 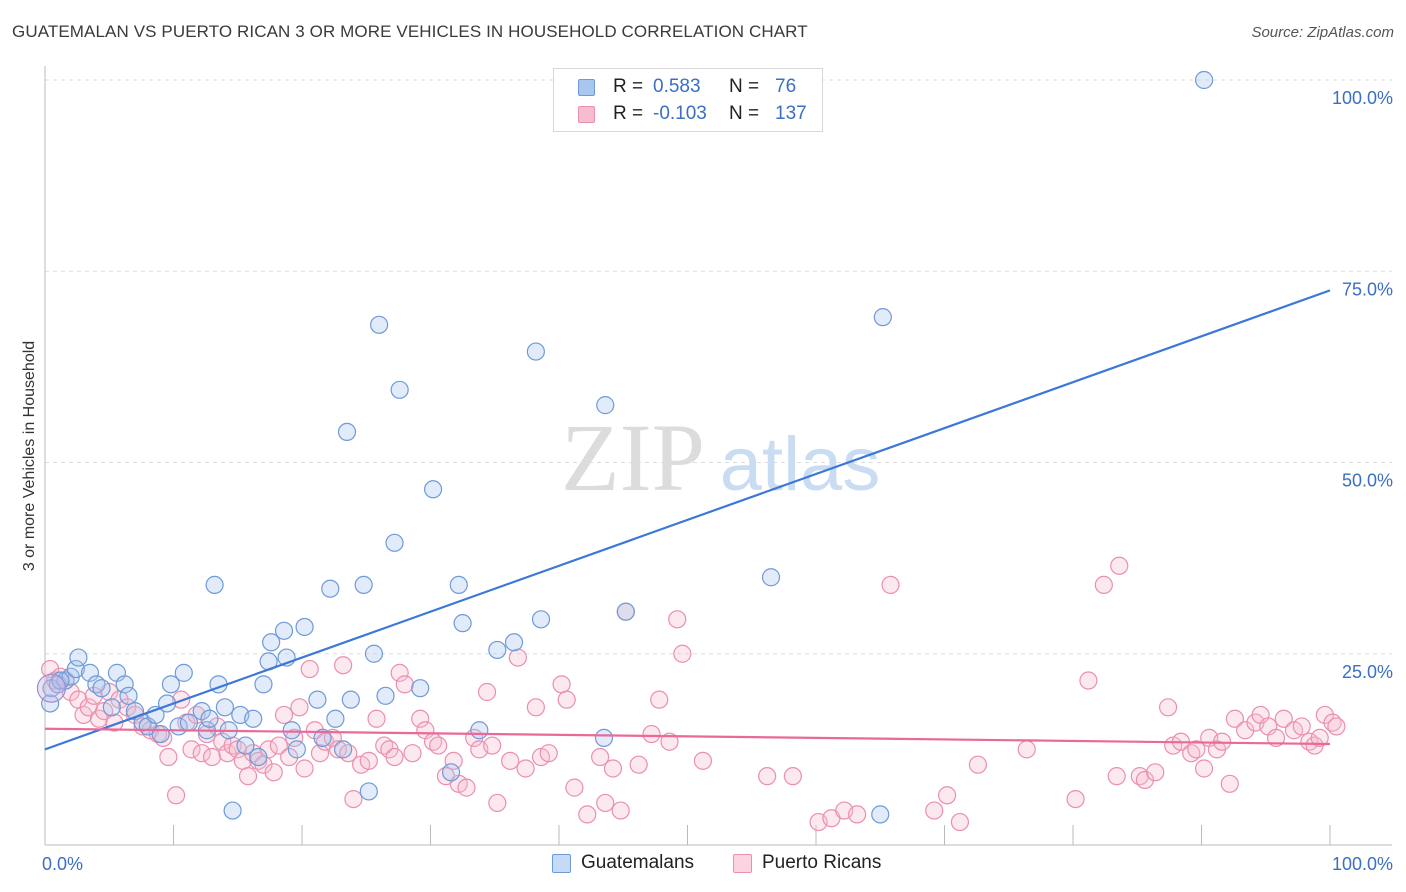 I want to click on y-tick-label: 100.0%, so click(x=1362, y=98).